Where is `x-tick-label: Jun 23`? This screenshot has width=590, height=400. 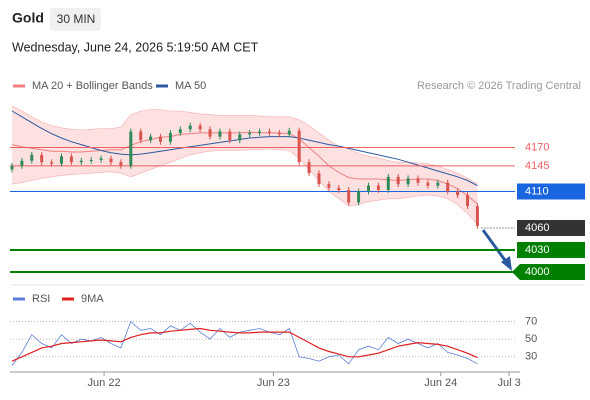 x-tick-label: Jun 23 is located at coordinates (273, 383).